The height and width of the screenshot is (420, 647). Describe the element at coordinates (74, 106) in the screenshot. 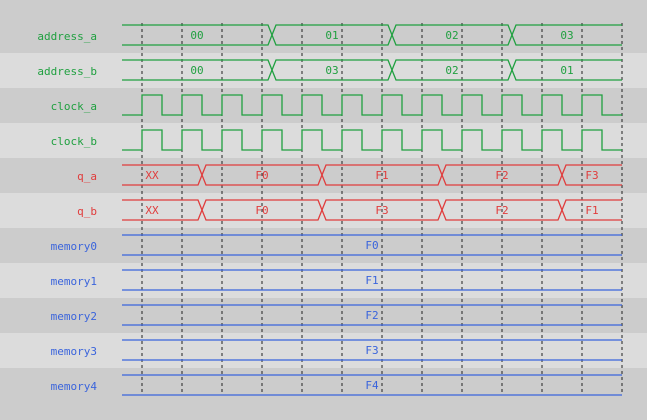

I see `signal-label: clock_a` at that location.